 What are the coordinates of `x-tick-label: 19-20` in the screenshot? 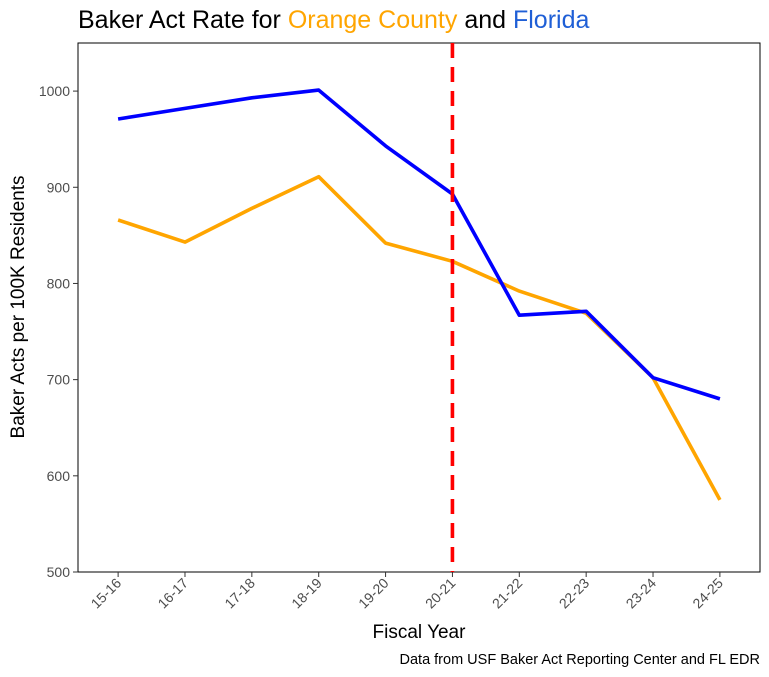 It's located at (373, 593).